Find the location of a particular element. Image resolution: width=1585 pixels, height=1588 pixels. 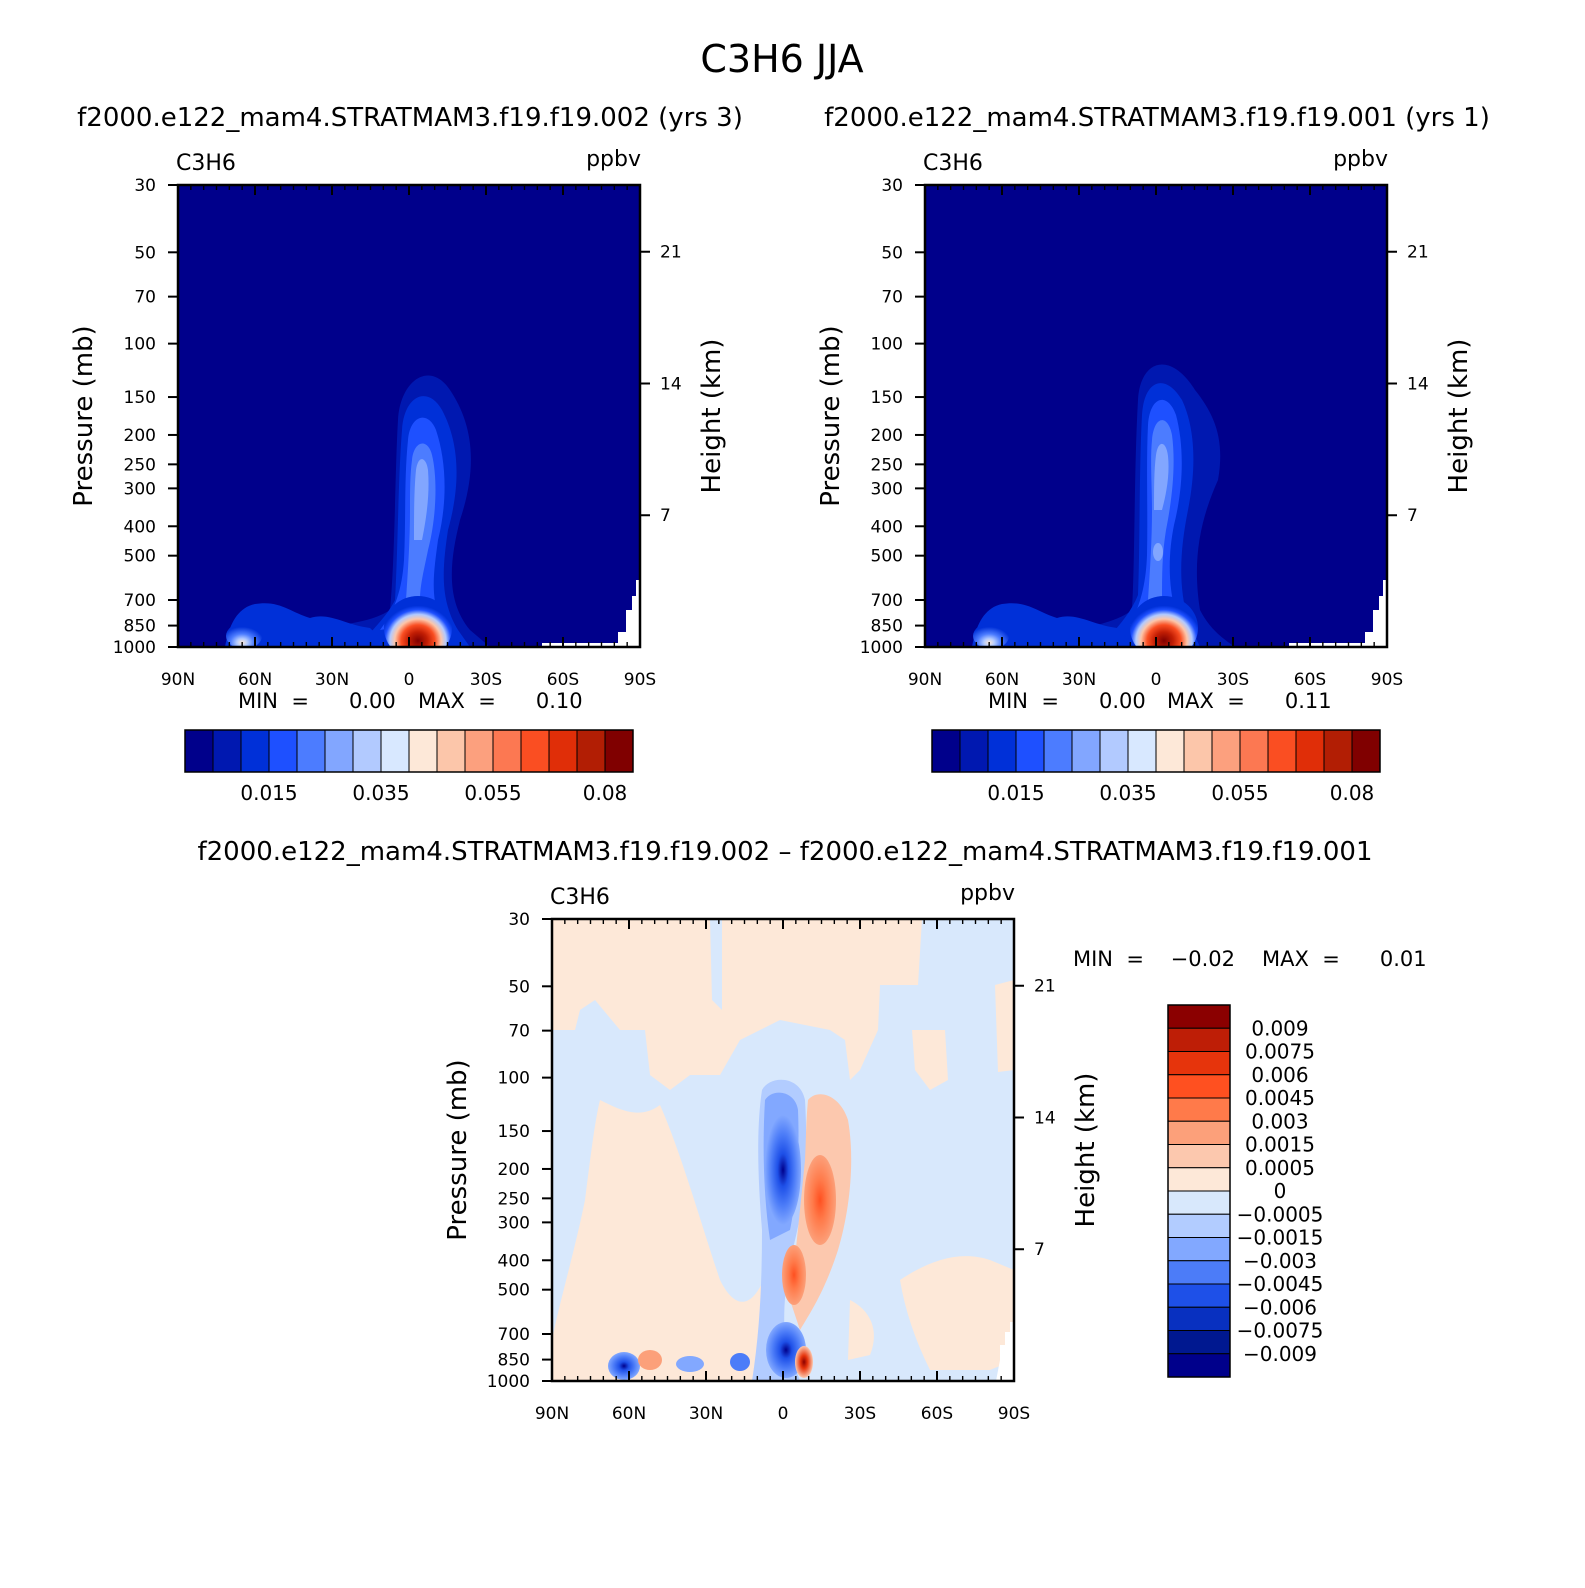

panel-control-y-label: Pressure (mb) is located at coordinates (831, 415).